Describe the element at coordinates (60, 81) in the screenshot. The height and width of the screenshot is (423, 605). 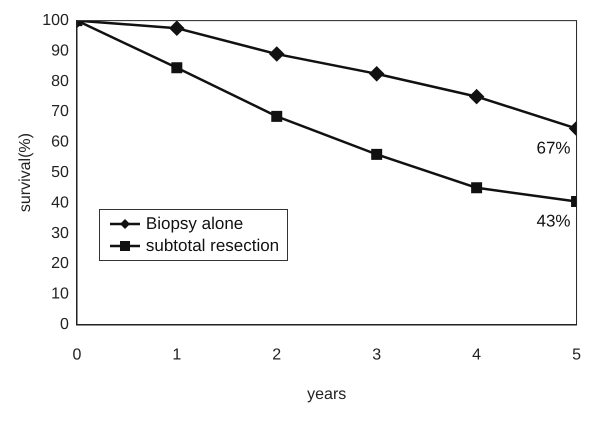
I see `y-tick-label: 80` at that location.